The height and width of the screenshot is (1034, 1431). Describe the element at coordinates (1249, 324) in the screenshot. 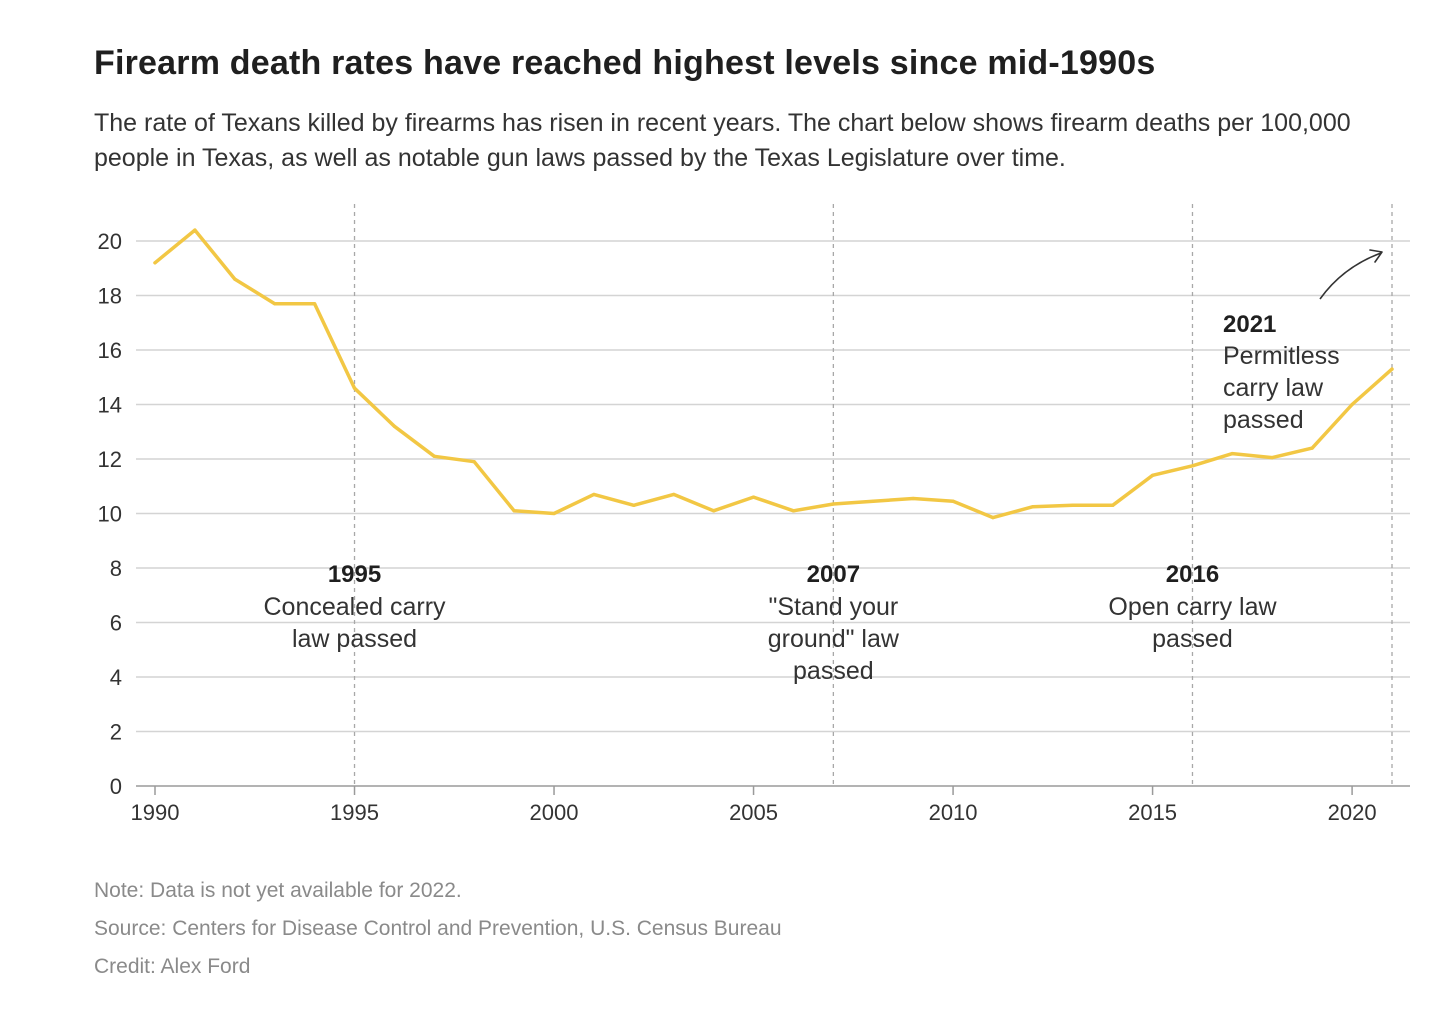

I see `annotation-year: 2021` at that location.